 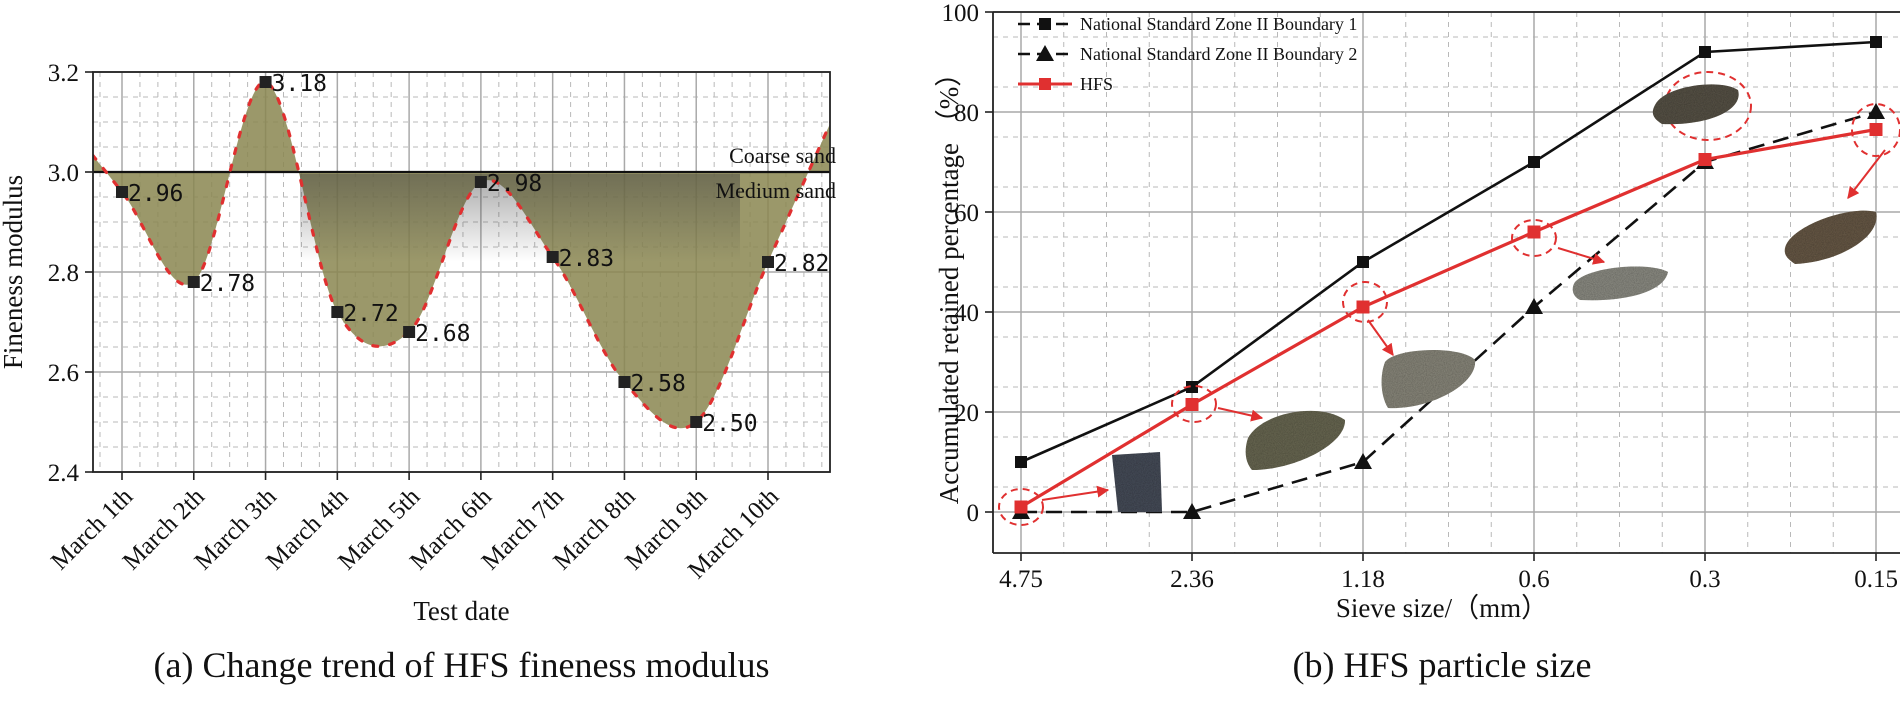 I want to click on legend-label-2: National Standard Zone II Boundary 2, so click(x=1218, y=54).